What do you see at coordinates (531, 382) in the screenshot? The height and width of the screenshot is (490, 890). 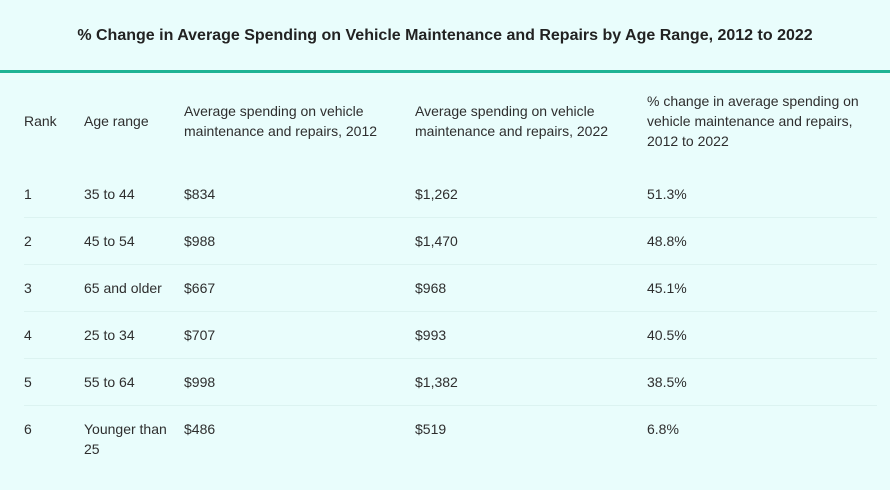 I see `spending-2022-cell: $1,382` at bounding box center [531, 382].